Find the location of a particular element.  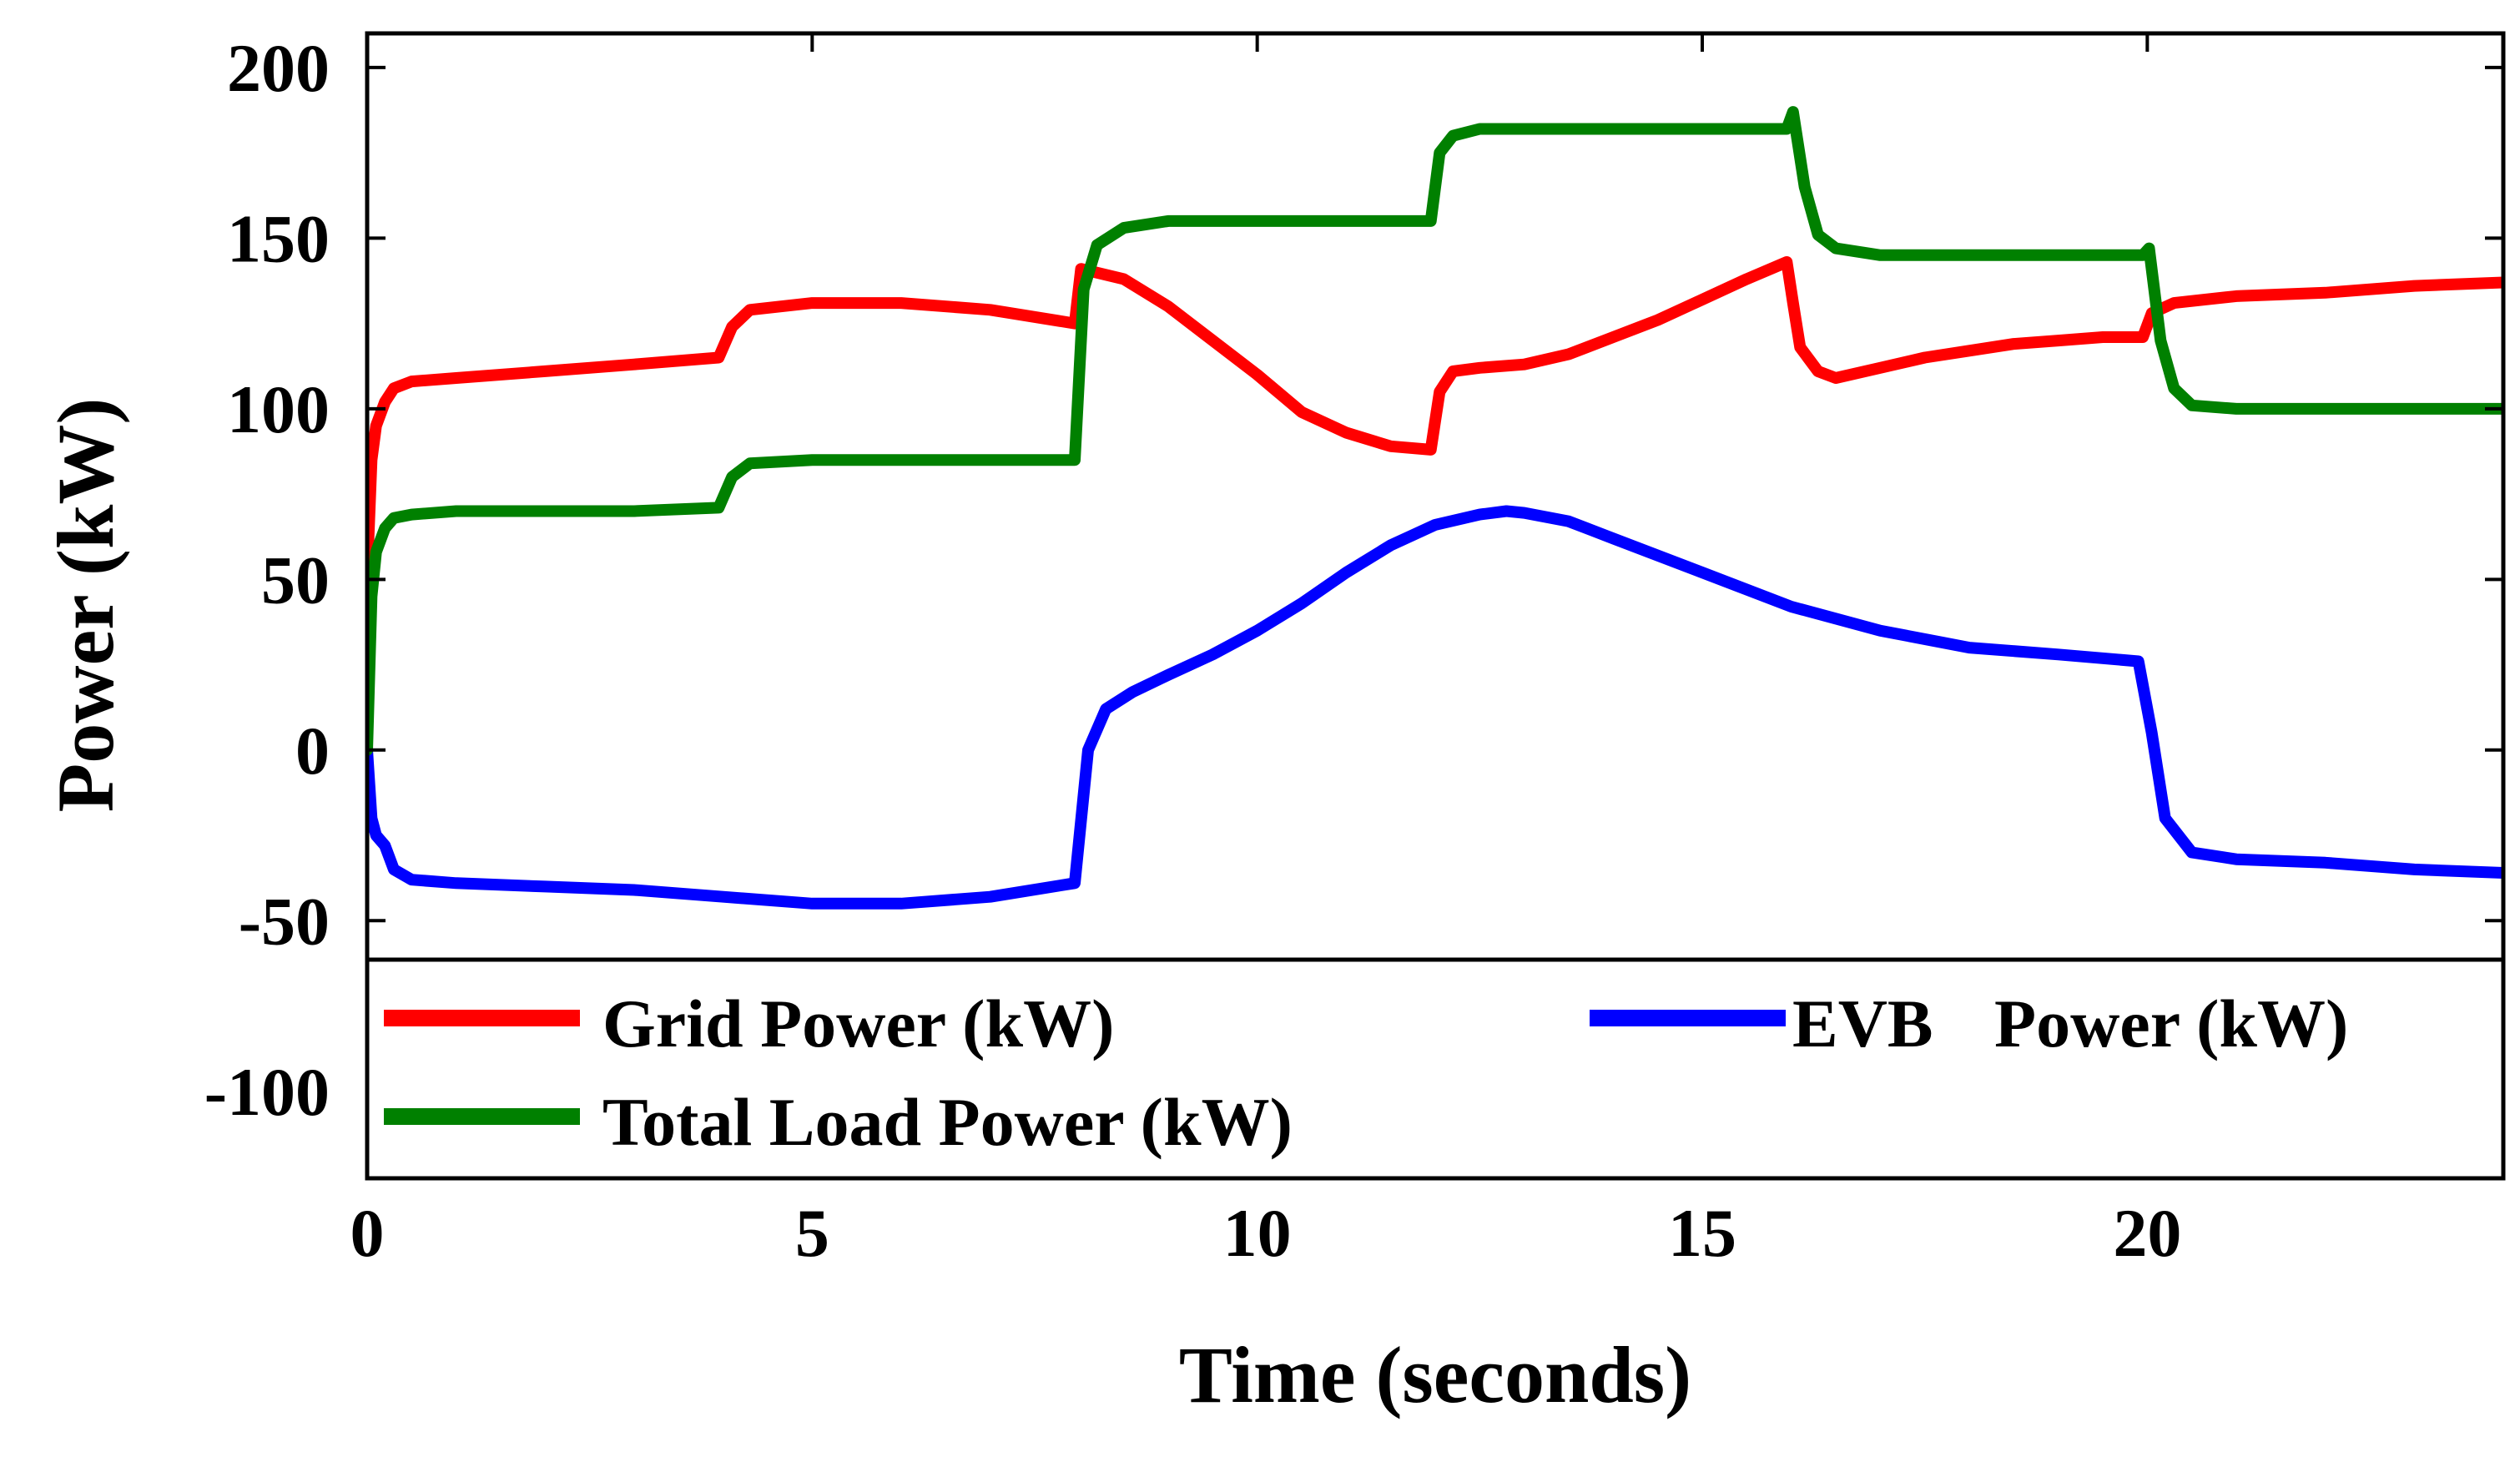

y-tick-label: 100 is located at coordinates (278, 409).